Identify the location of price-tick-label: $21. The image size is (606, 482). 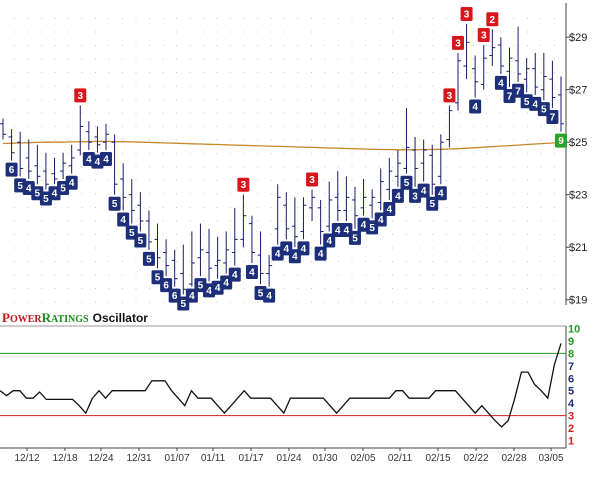
(578, 248).